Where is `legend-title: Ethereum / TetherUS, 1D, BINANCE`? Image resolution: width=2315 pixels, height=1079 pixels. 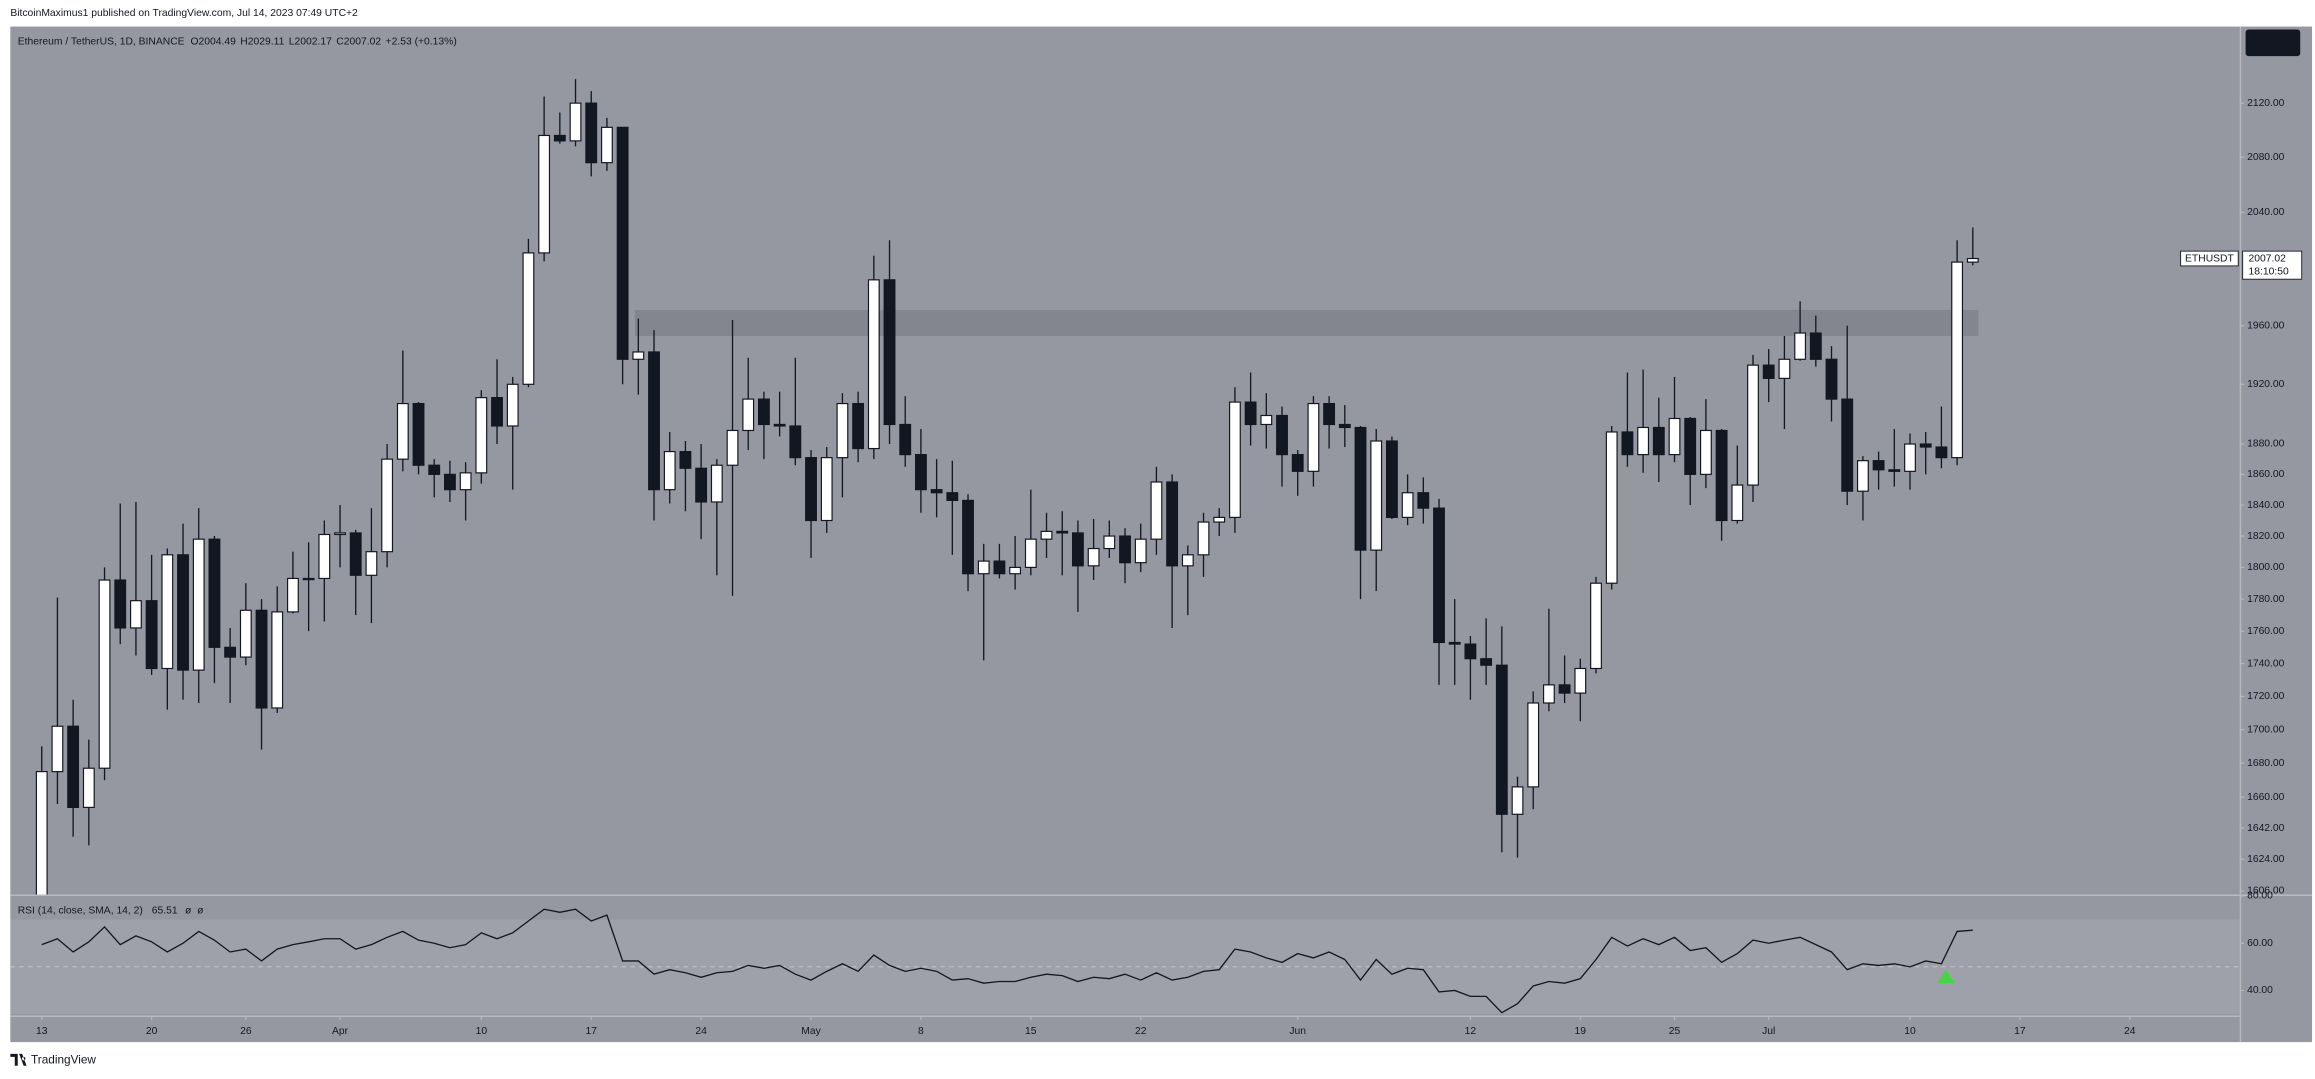 legend-title: Ethereum / TetherUS, 1D, BINANCE is located at coordinates (101, 41).